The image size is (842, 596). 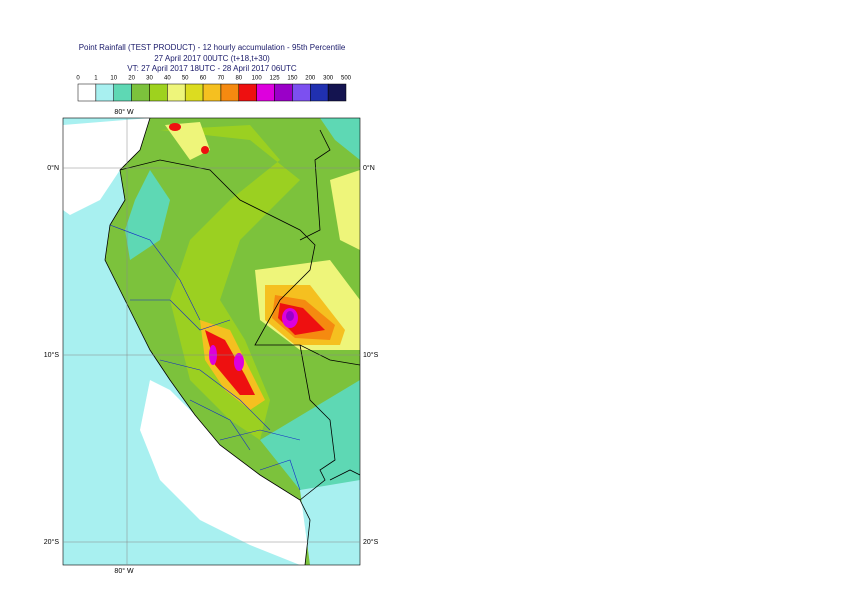 What do you see at coordinates (96, 79) in the screenshot?
I see `legend-label: 1` at bounding box center [96, 79].